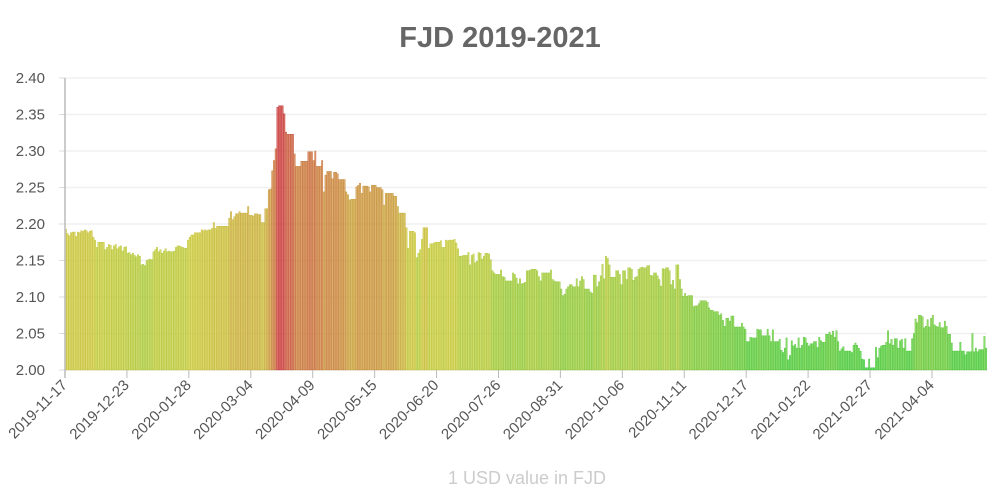 This screenshot has height=500, width=1000. Describe the element at coordinates (161, 410) in the screenshot. I see `x-tick-label: 2020-01-28` at that location.